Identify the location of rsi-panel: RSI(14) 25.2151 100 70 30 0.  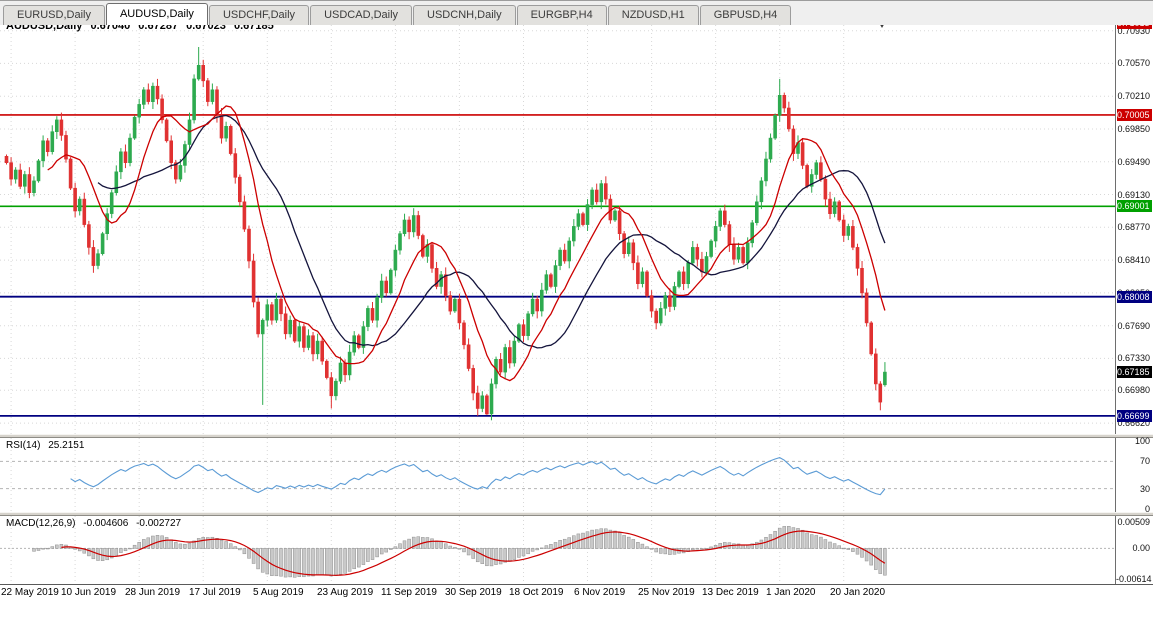
(576, 475).